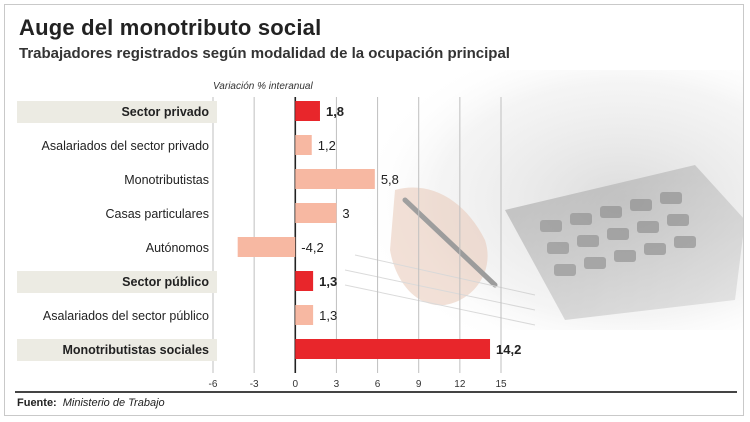  What do you see at coordinates (125, 146) in the screenshot?
I see `category-label: Asalariados del sector privado` at bounding box center [125, 146].